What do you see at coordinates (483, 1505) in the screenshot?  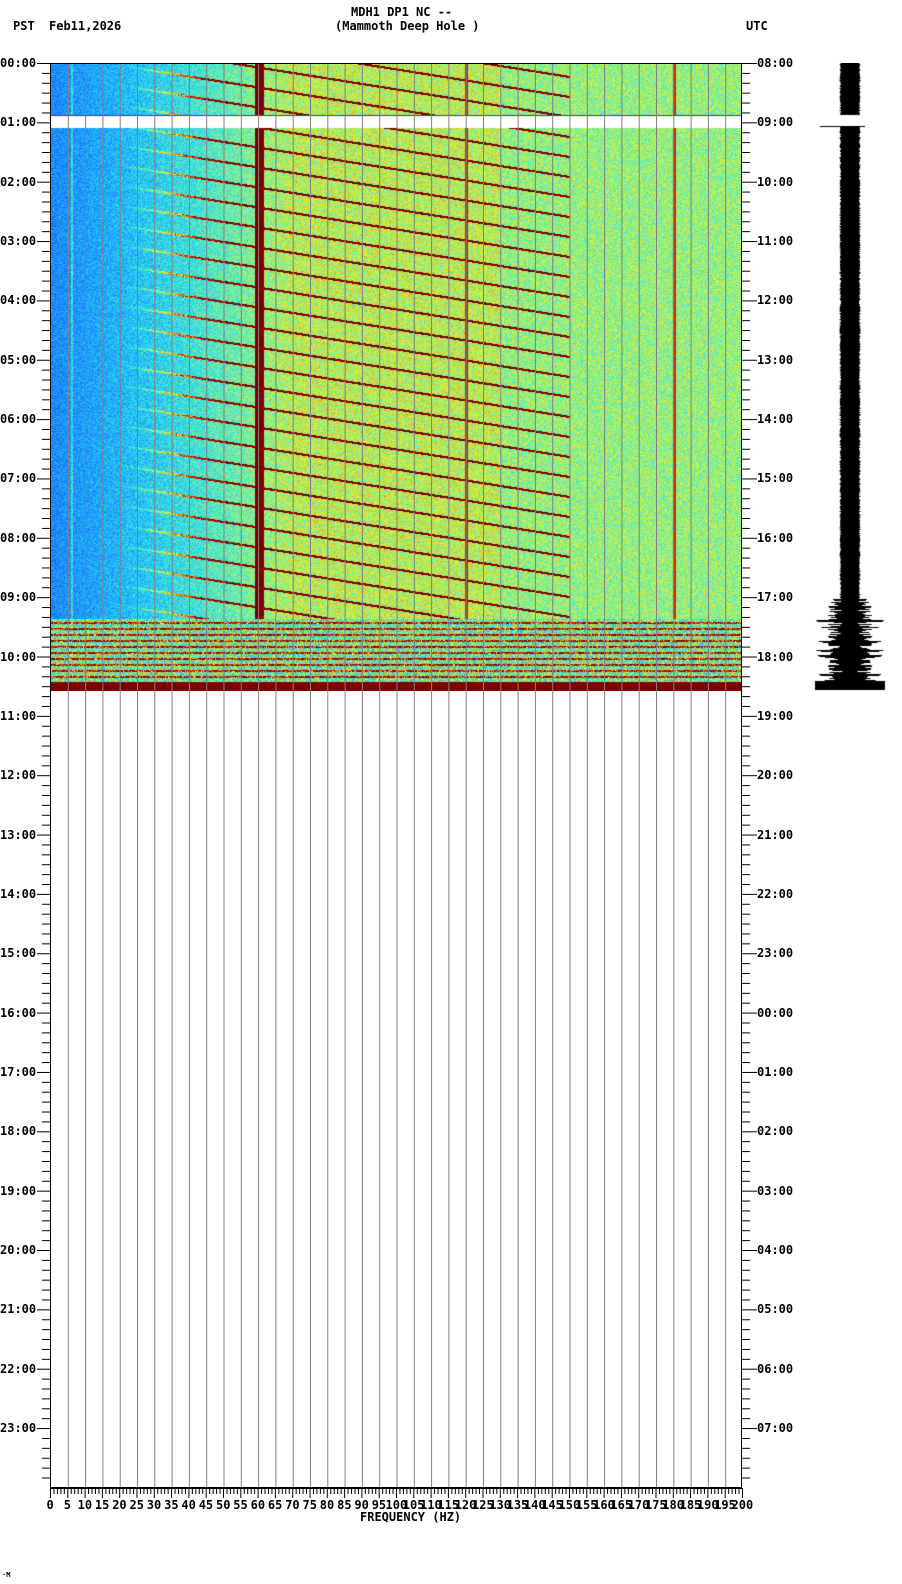 I see `frequency-tick-label: 125` at bounding box center [483, 1505].